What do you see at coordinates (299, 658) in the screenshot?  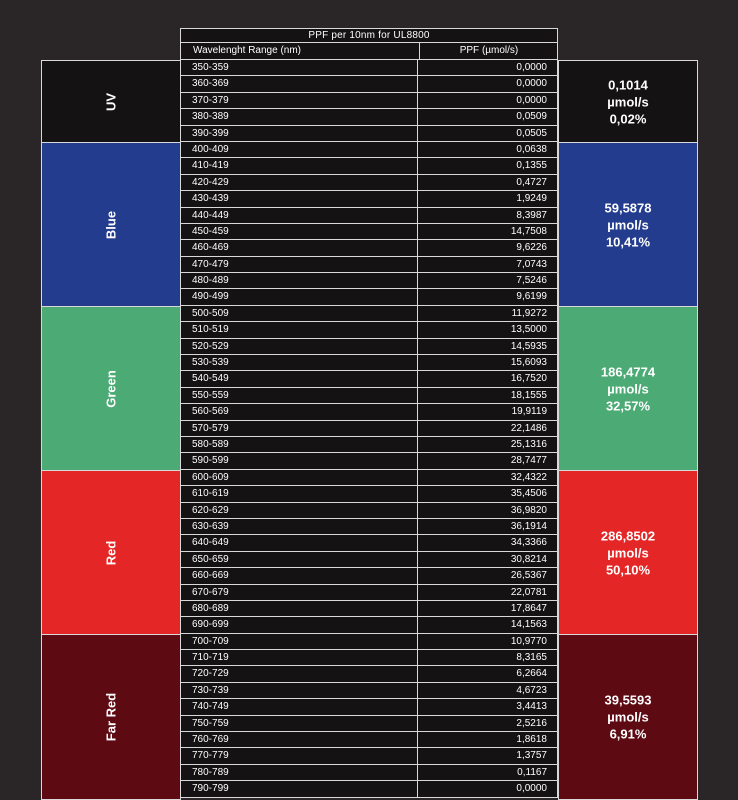 I see `wavelength-range-cell: 710-719` at bounding box center [299, 658].